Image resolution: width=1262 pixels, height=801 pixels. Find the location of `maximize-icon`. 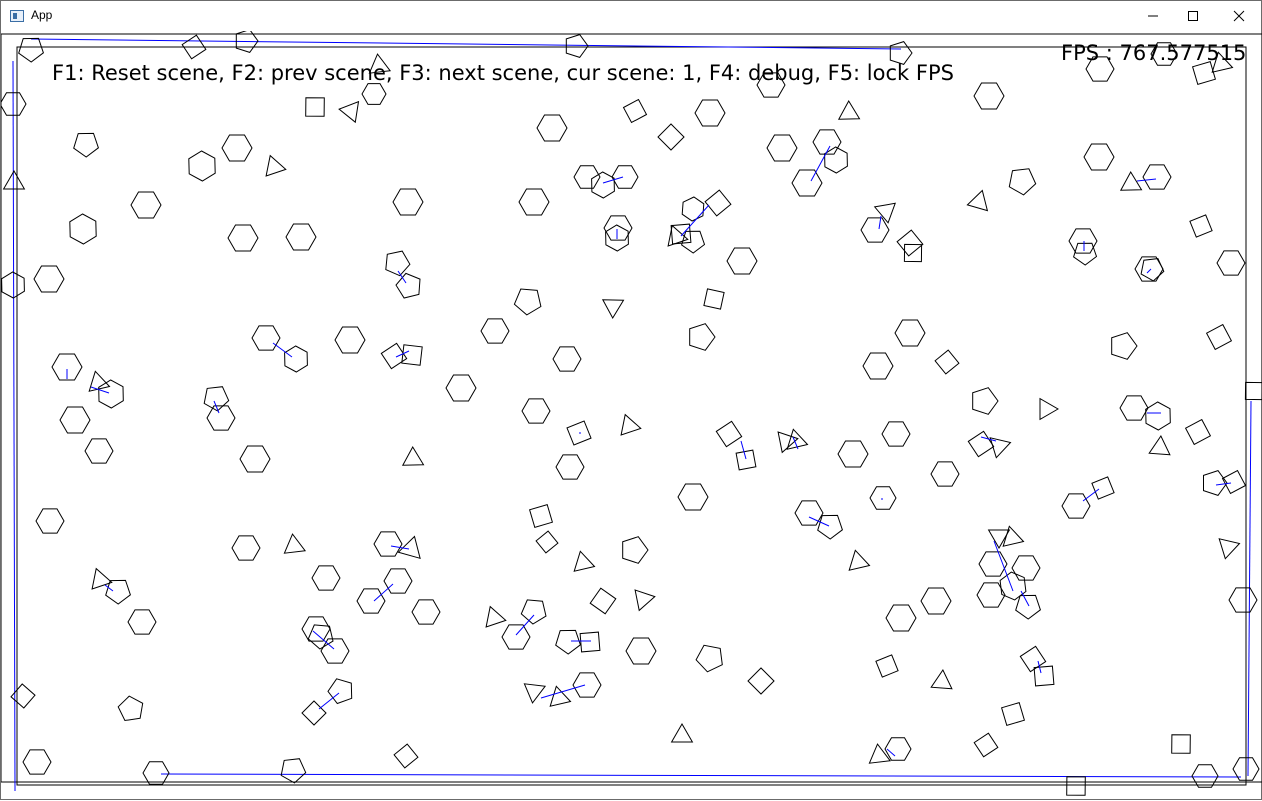

maximize-icon is located at coordinates (1193, 16).